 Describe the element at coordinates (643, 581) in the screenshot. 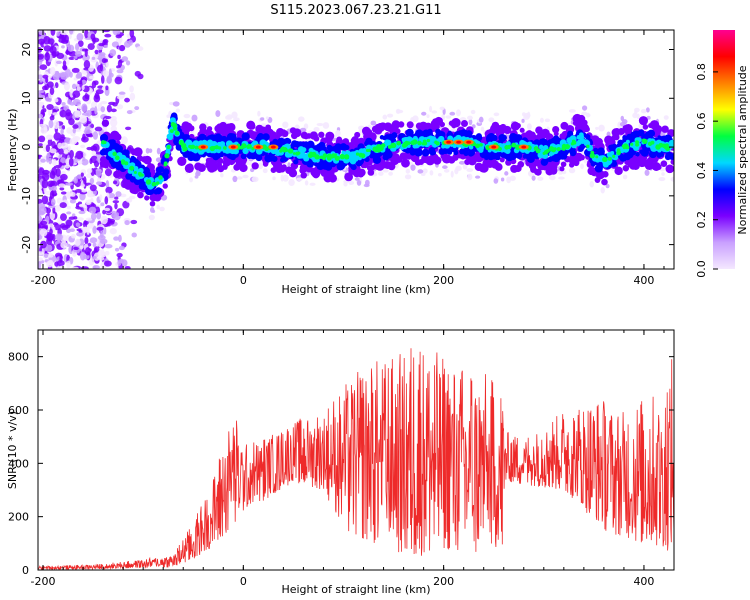

I see `snr-x-tick-label: 400` at that location.